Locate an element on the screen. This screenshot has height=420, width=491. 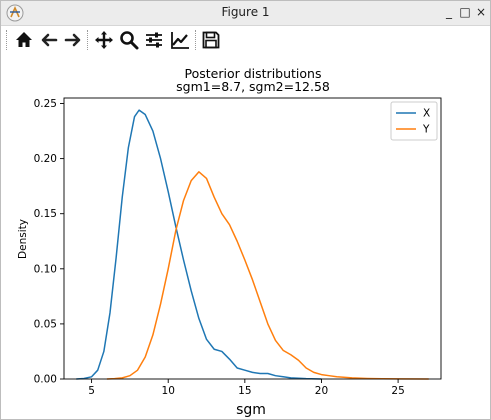
sliders-icon is located at coordinates (154, 40).